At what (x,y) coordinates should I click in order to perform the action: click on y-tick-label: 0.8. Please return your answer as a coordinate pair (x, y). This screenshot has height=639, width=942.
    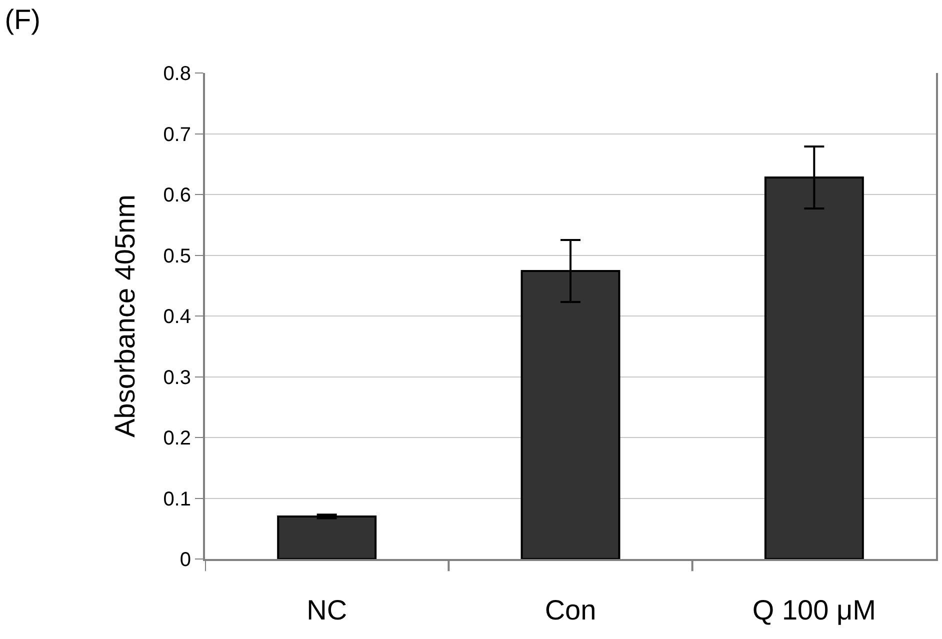
    Looking at the image, I should click on (177, 74).